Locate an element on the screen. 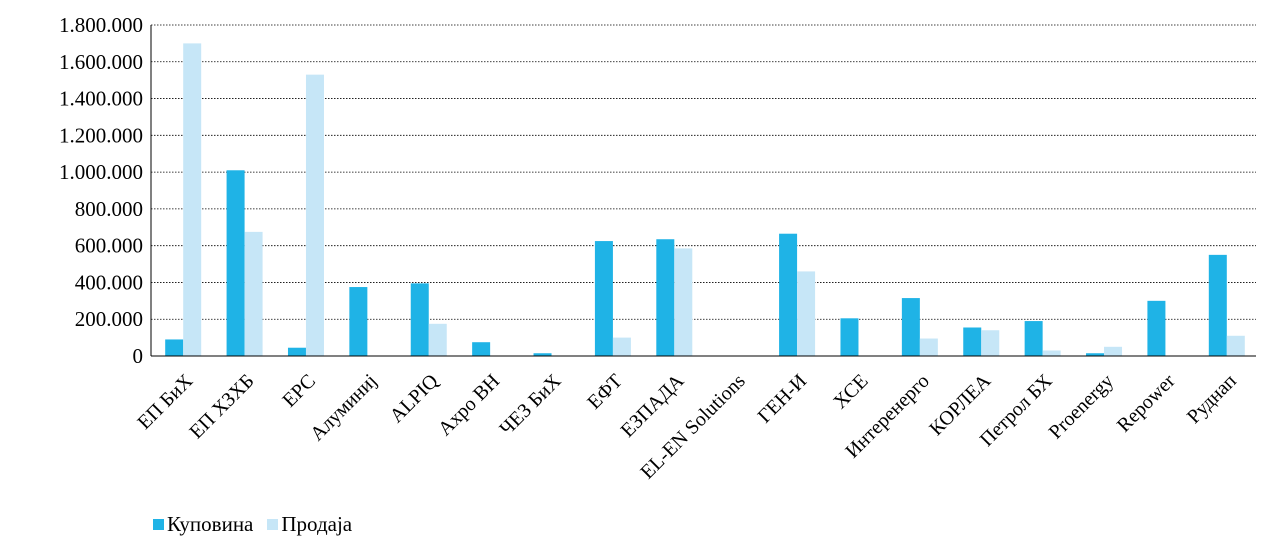 The image size is (1266, 543). y-tick-label: 0 is located at coordinates (138, 356).